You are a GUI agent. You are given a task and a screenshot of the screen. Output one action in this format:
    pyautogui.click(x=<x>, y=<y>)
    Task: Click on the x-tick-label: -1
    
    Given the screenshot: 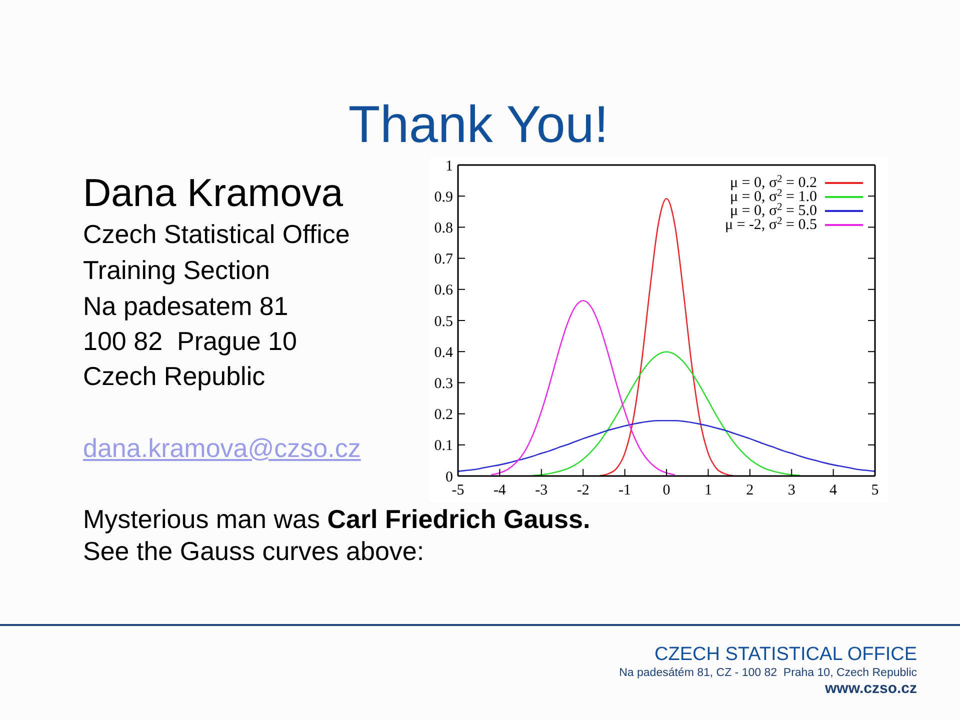 What is the action you would take?
    pyautogui.click(x=625, y=490)
    